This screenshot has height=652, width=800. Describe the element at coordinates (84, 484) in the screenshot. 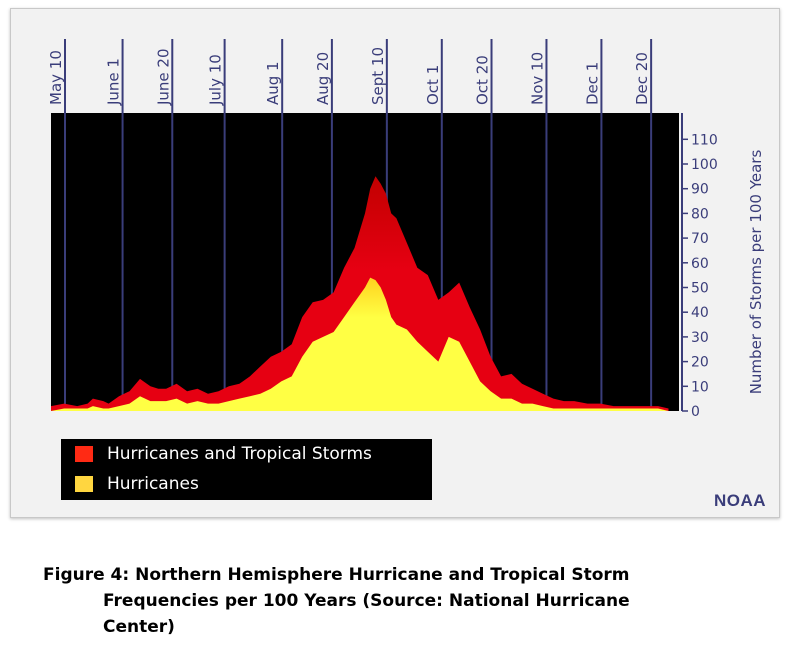

I see `legend-swatch-hurricanes` at that location.